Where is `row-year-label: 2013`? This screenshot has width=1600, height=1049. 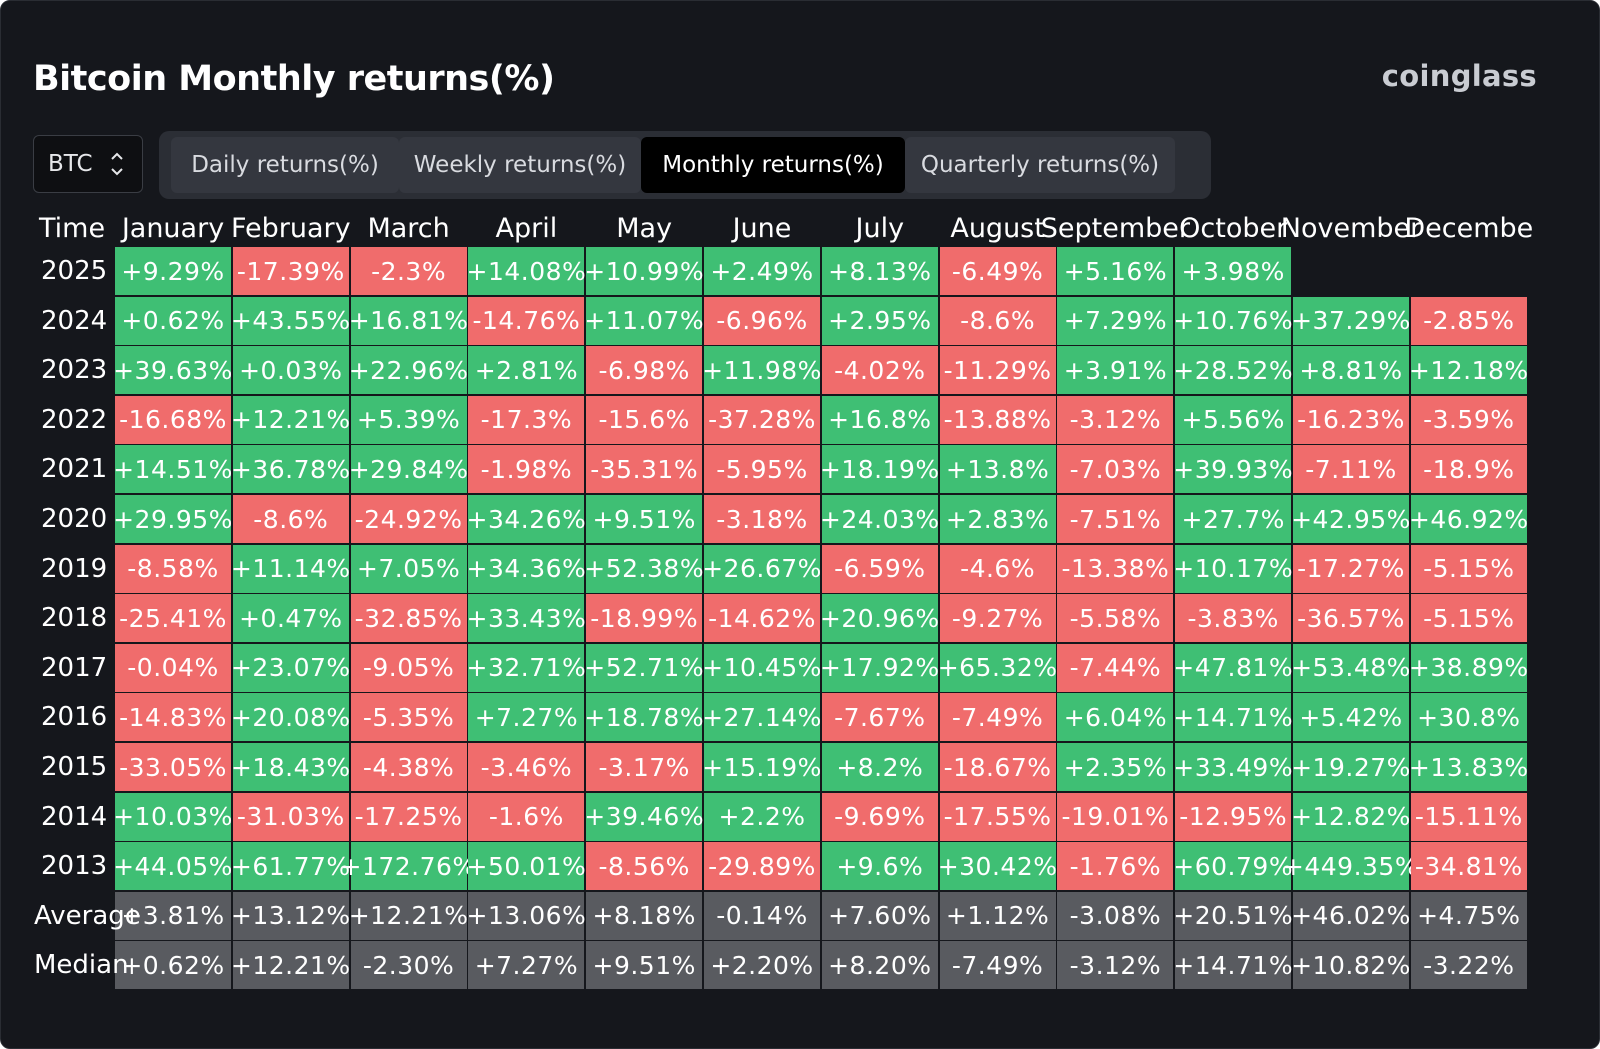 row-year-label: 2013 is located at coordinates (74, 866).